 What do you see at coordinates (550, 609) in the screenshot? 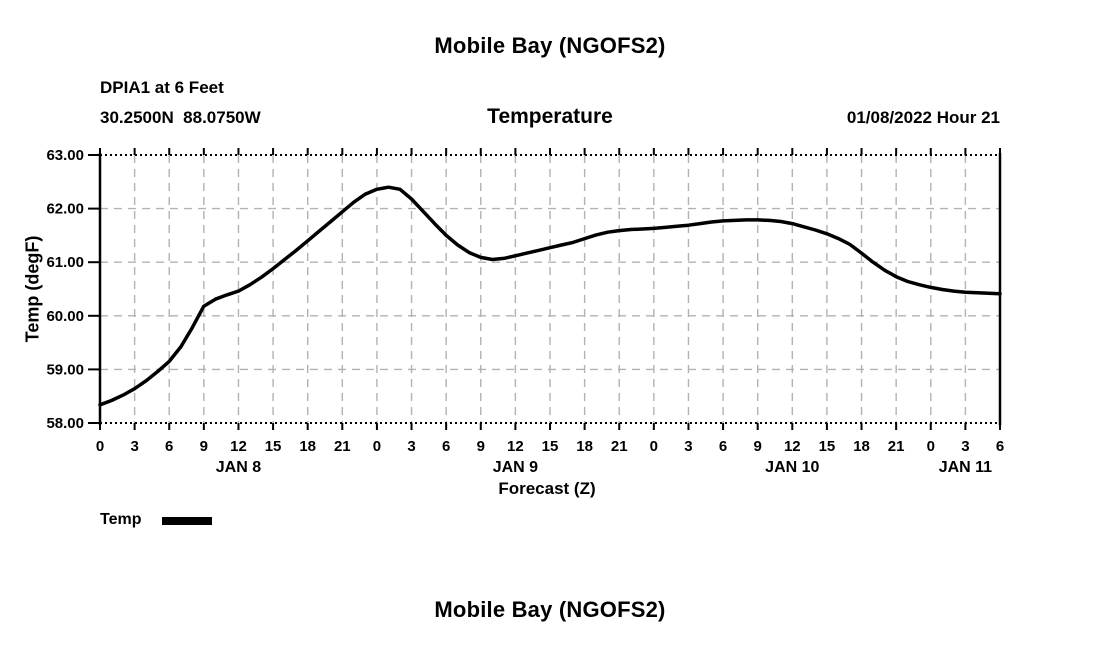
I see `next-chart-title: Mobile Bay (NGOFS2)` at bounding box center [550, 609].